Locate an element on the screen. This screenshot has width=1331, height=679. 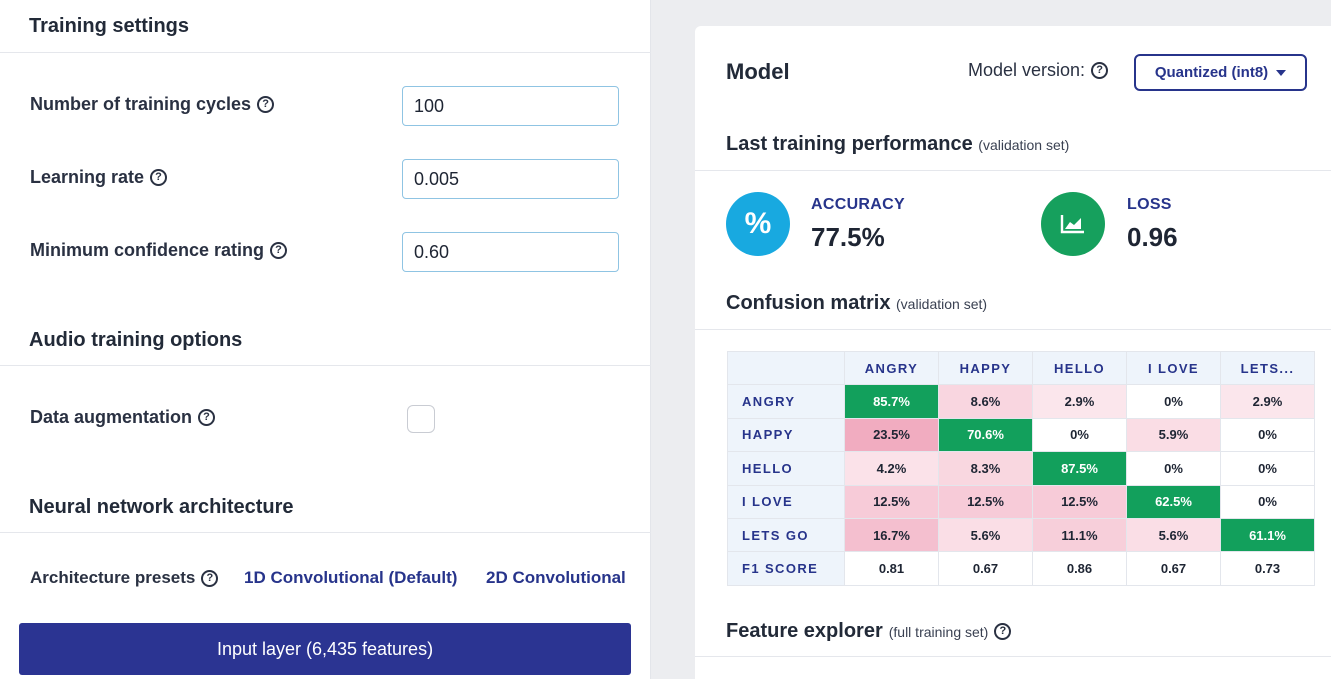
matrix-cell: 85.7% is located at coordinates (891, 401).